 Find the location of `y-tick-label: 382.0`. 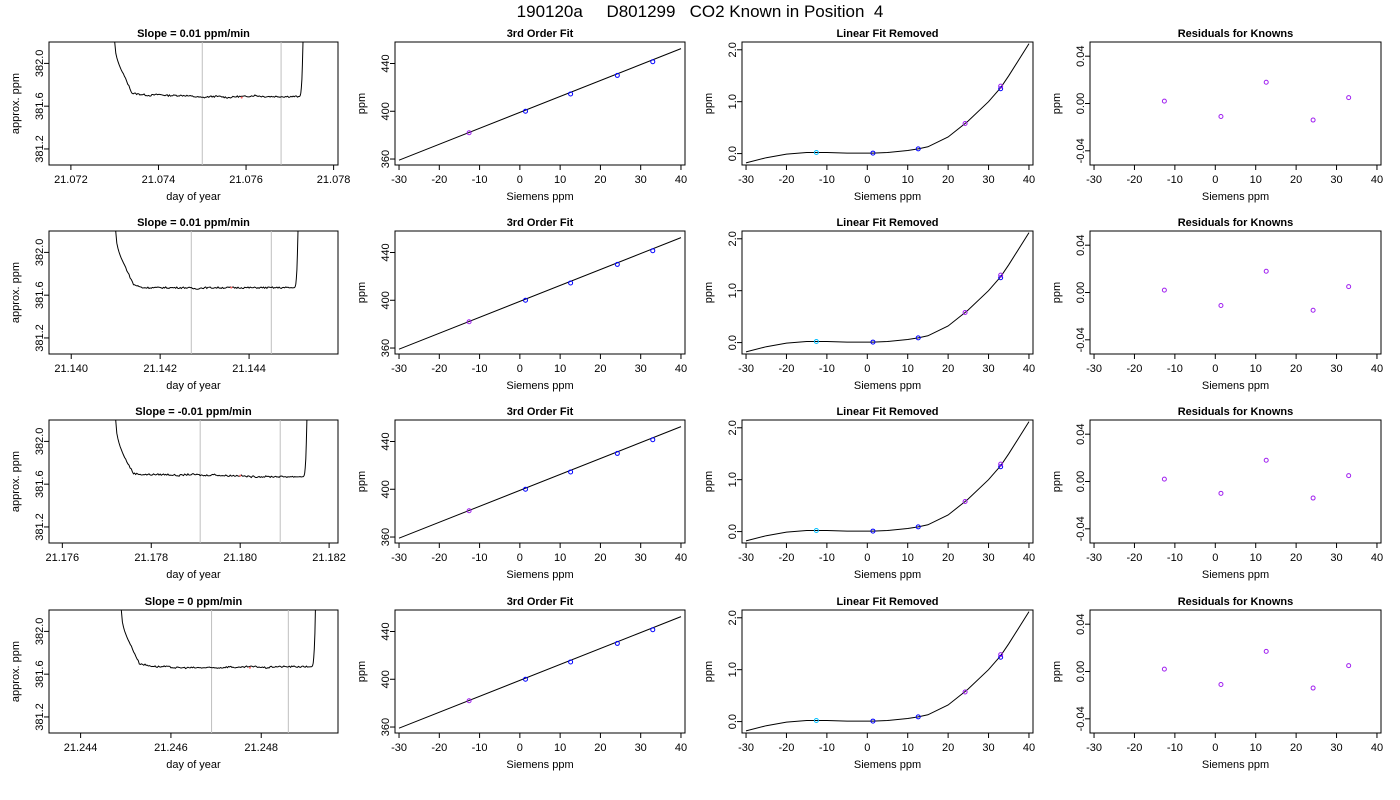

y-tick-label: 382.0 is located at coordinates (40, 442).